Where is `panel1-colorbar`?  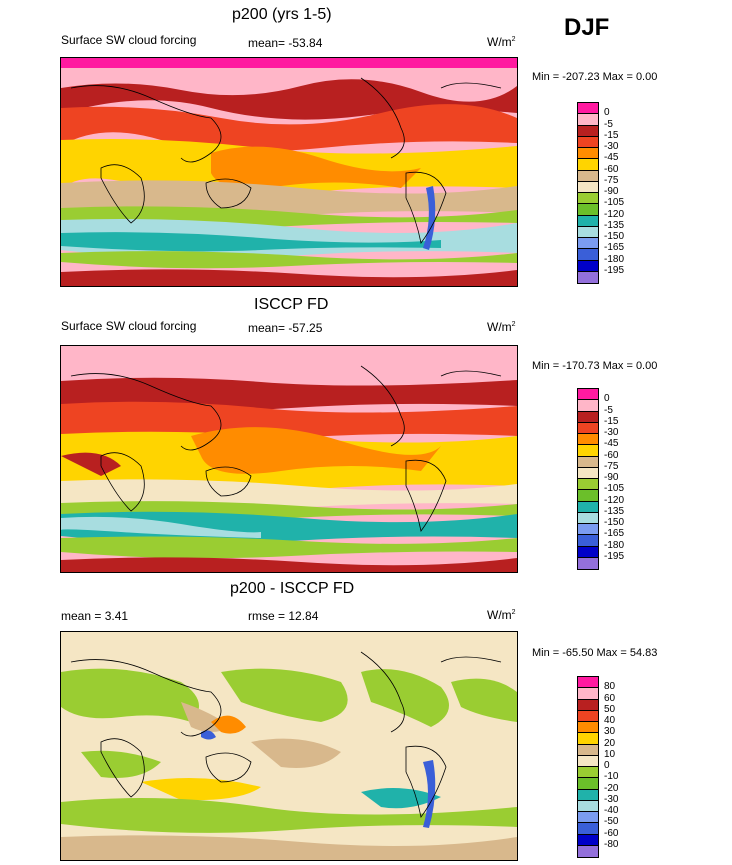
panel1-colorbar is located at coordinates (588, 193).